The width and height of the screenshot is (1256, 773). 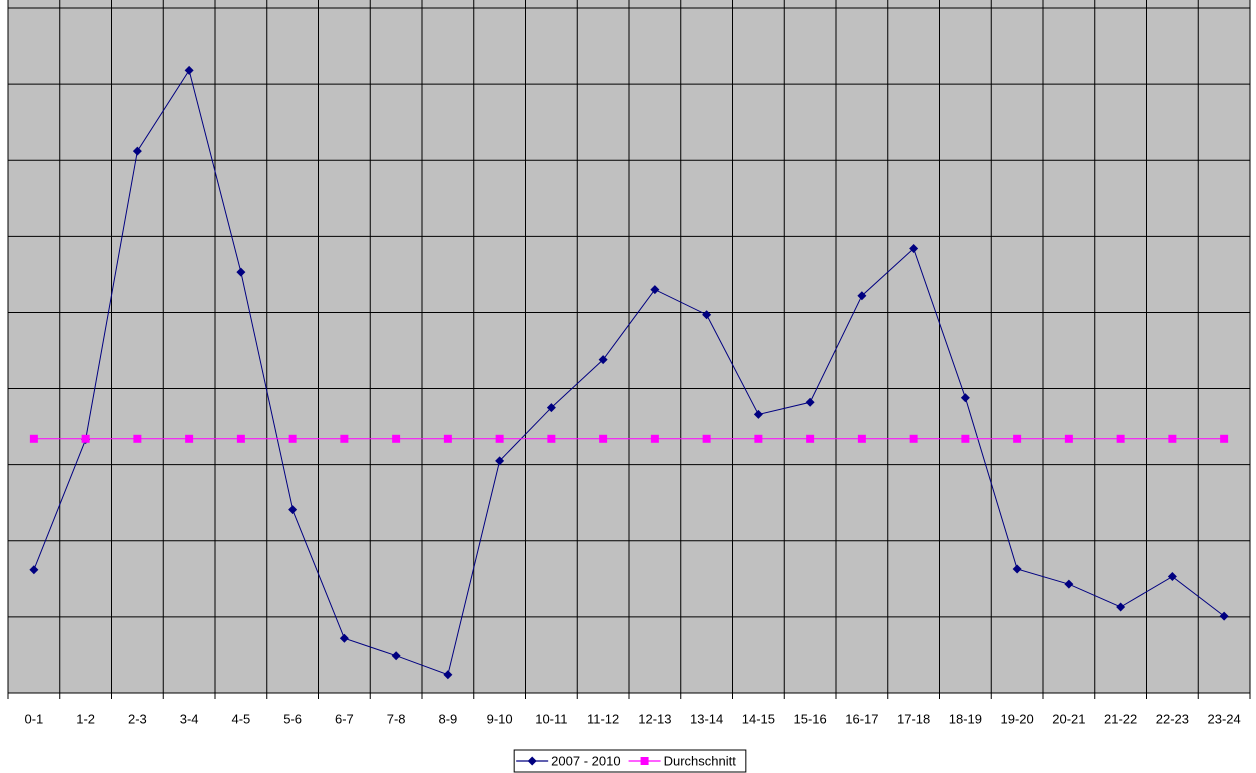 What do you see at coordinates (861, 718) in the screenshot?
I see `x-tick-label: 16-17` at bounding box center [861, 718].